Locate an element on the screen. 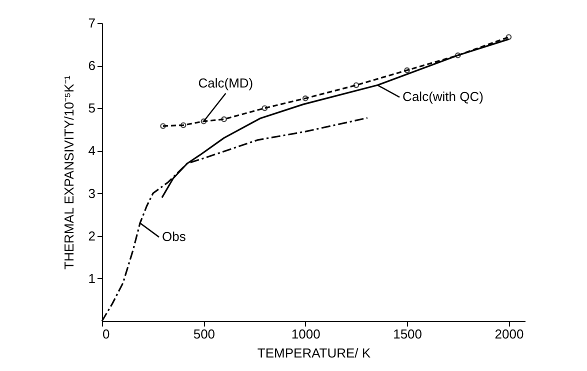  x-tick-label: 1500 is located at coordinates (407, 334).